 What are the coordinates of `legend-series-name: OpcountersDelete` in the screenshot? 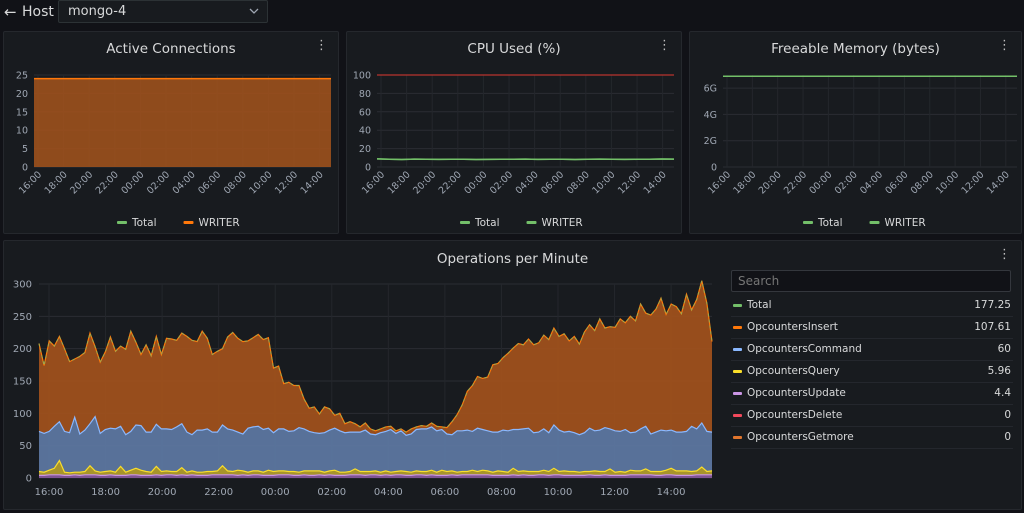 It's located at (795, 415).